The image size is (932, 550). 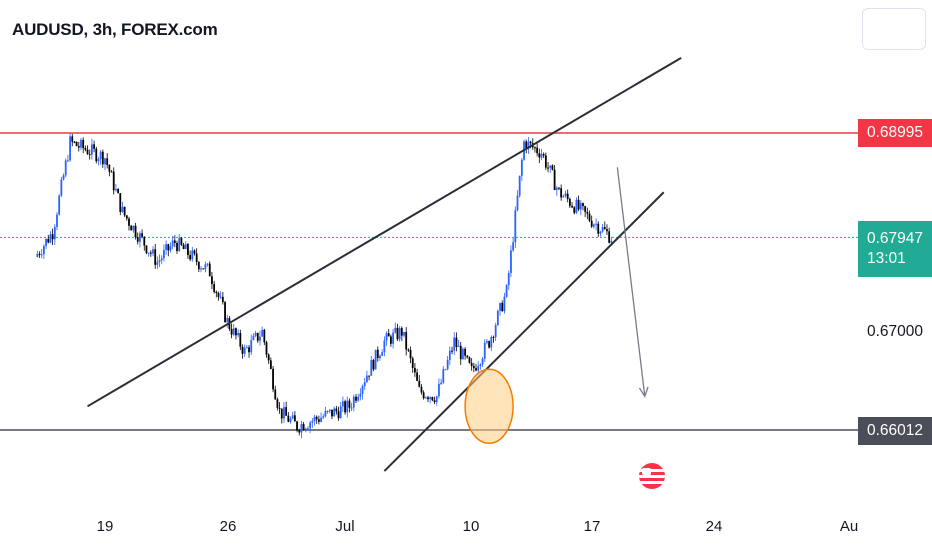 I want to click on current-price-value: 0.67947, so click(x=895, y=238).